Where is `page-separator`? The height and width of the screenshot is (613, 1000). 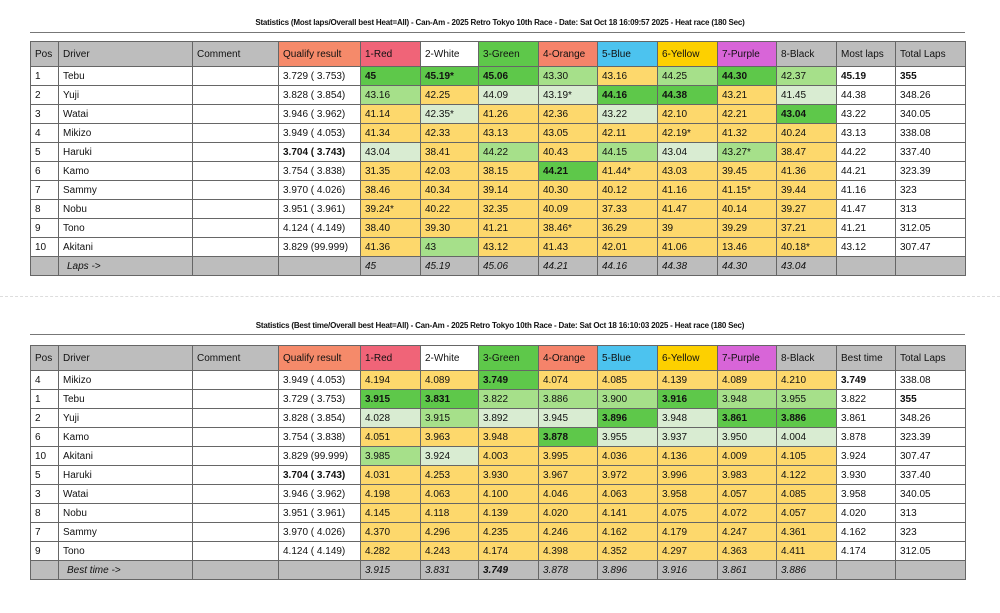
page-separator is located at coordinates (500, 296).